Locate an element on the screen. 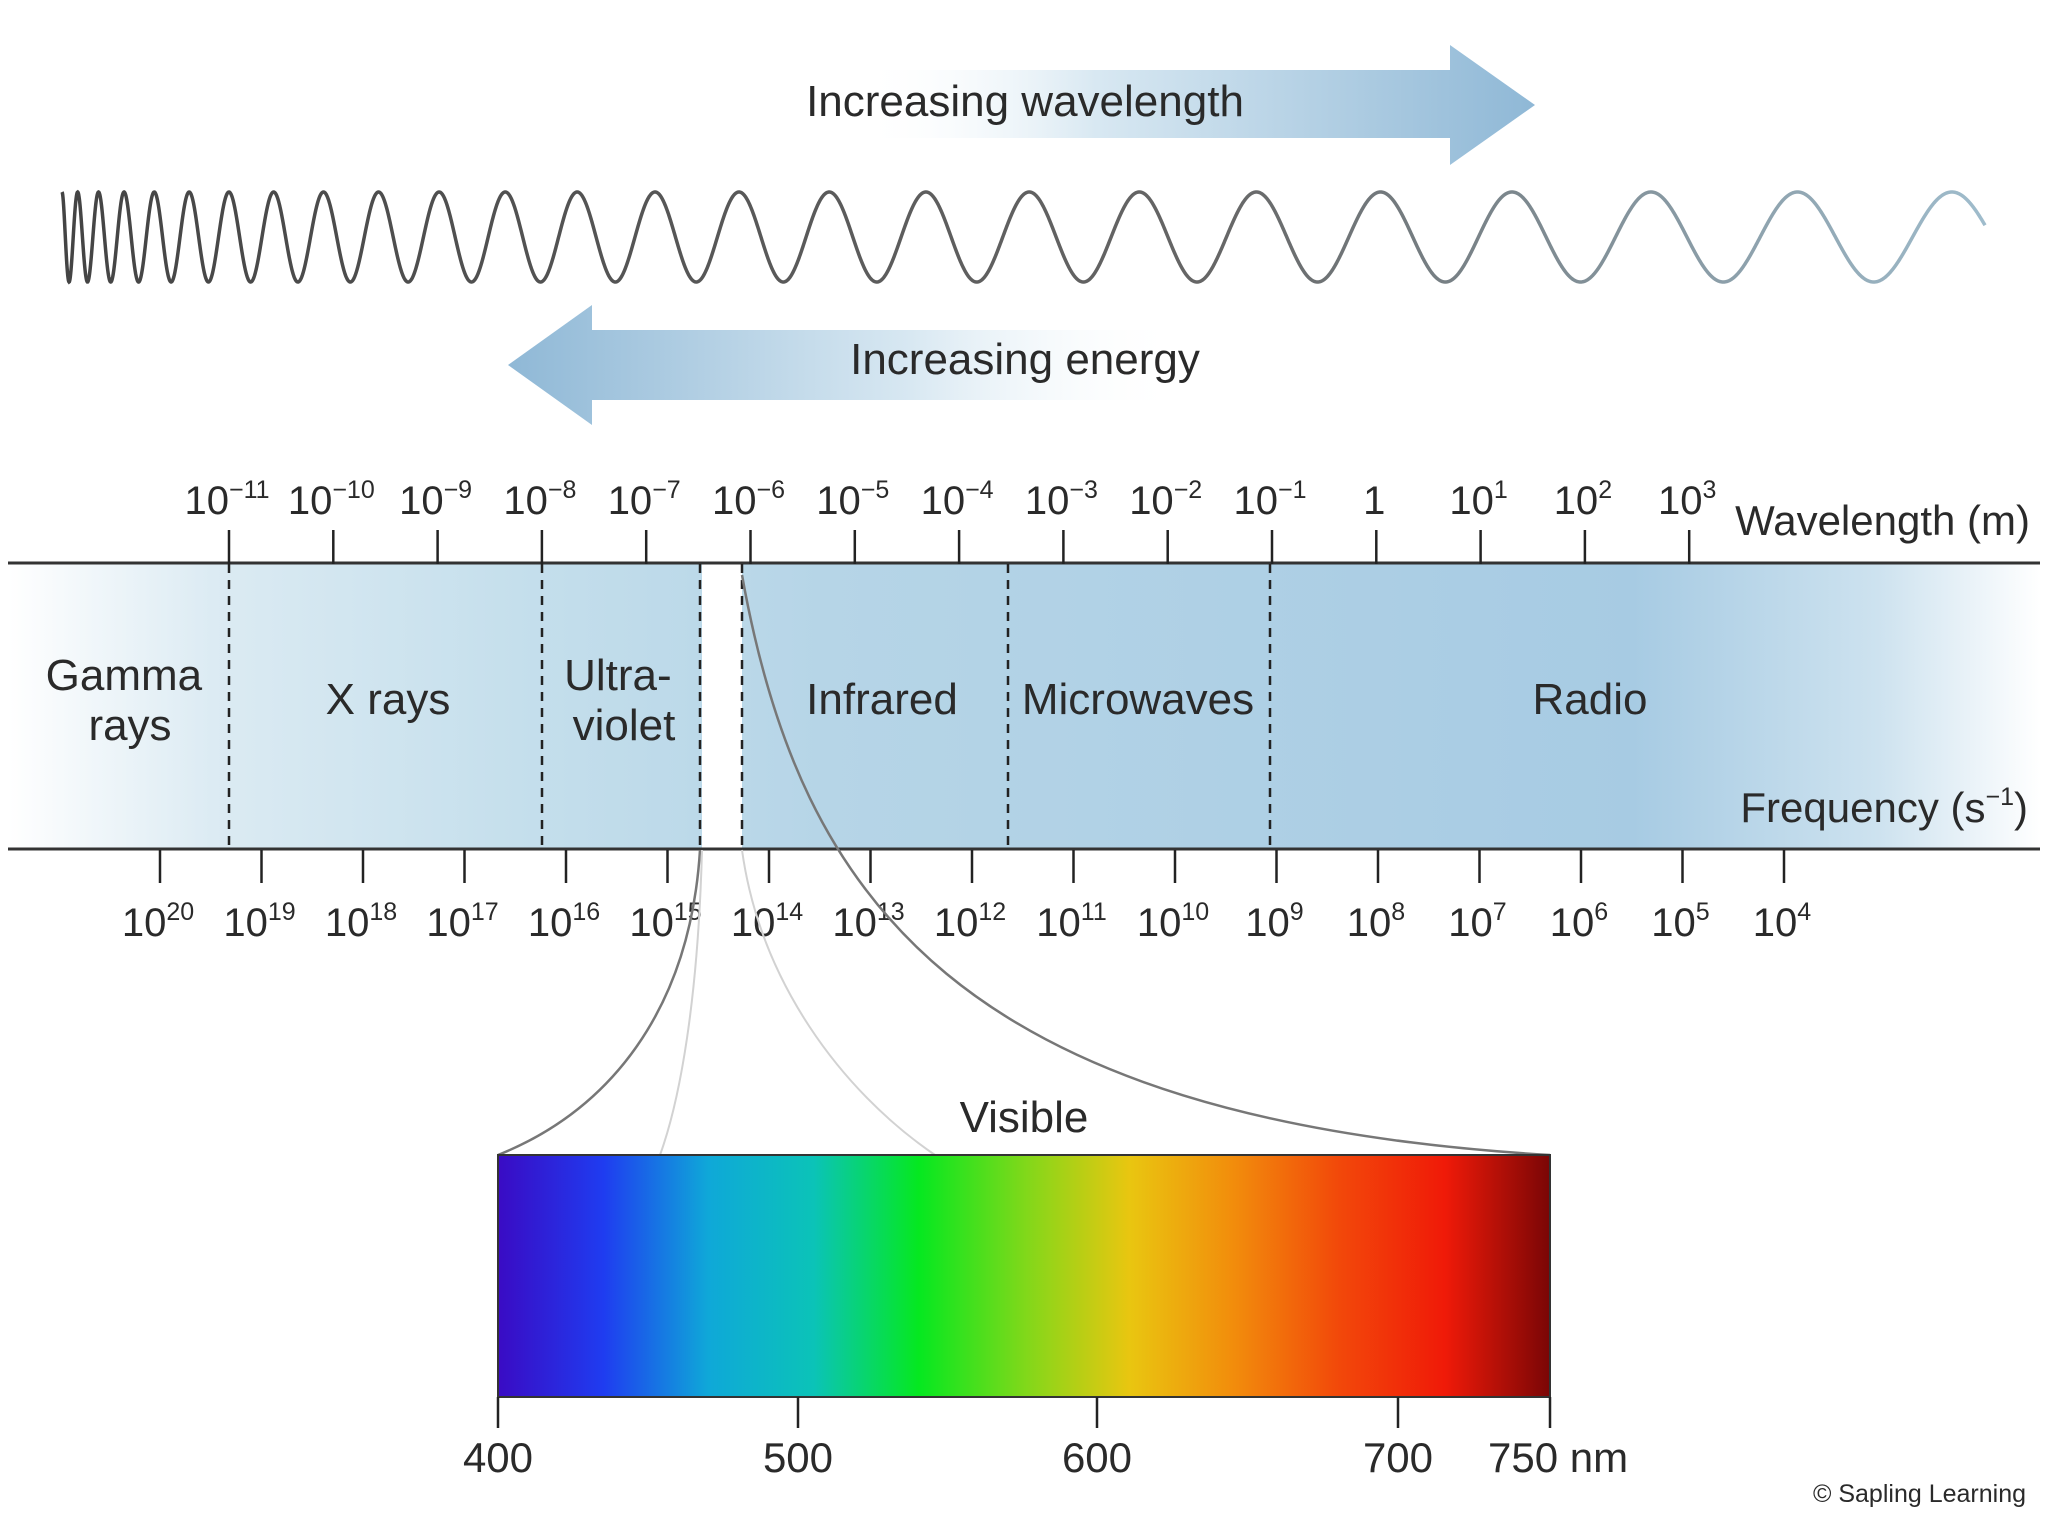  increasing-energy-arrow: Increasing energy is located at coordinates (854, 365).